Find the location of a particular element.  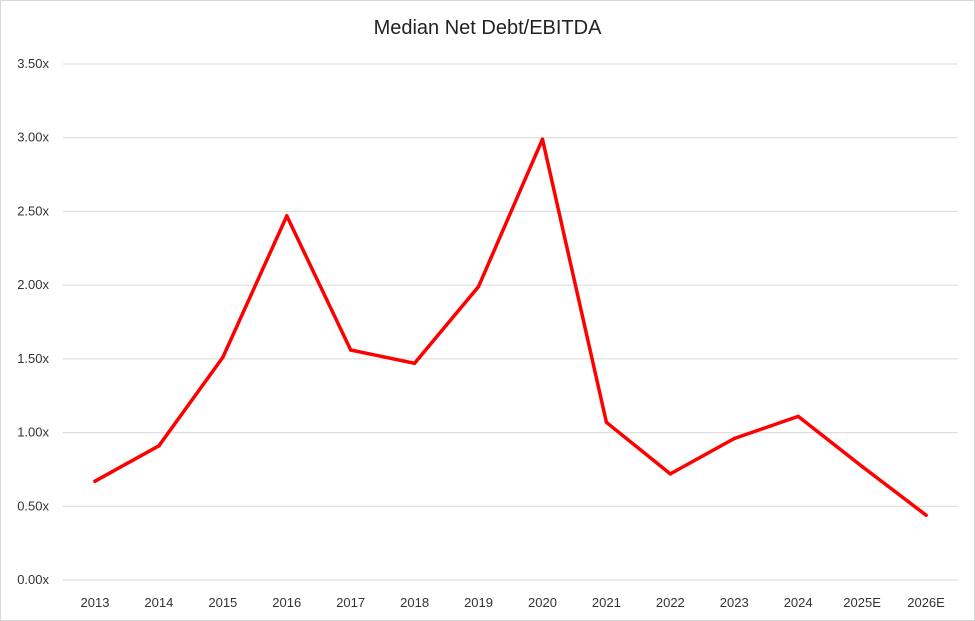

x-tick-label: 2025E is located at coordinates (862, 602).